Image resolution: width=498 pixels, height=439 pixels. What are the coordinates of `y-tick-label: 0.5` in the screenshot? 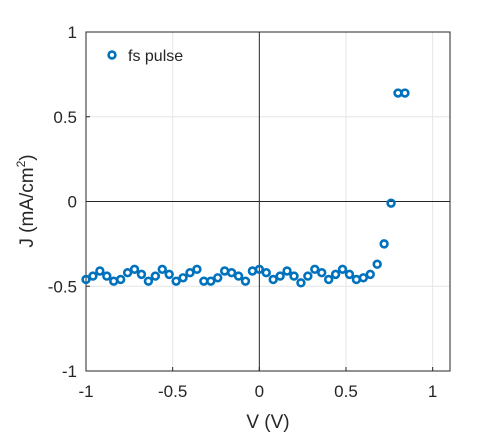 It's located at (65, 117).